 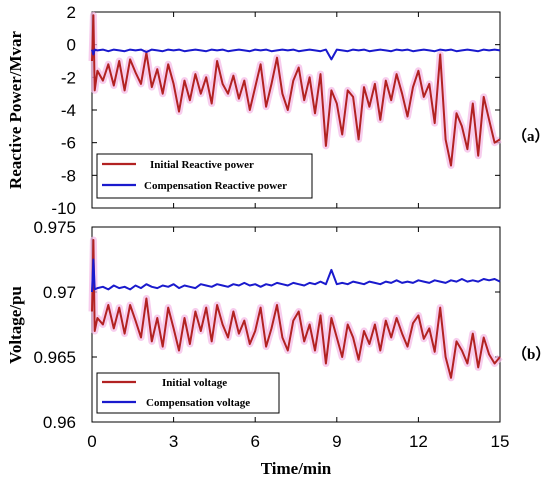 What do you see at coordinates (59, 292) in the screenshot?
I see `y-tick-label: 0.97` at bounding box center [59, 292].